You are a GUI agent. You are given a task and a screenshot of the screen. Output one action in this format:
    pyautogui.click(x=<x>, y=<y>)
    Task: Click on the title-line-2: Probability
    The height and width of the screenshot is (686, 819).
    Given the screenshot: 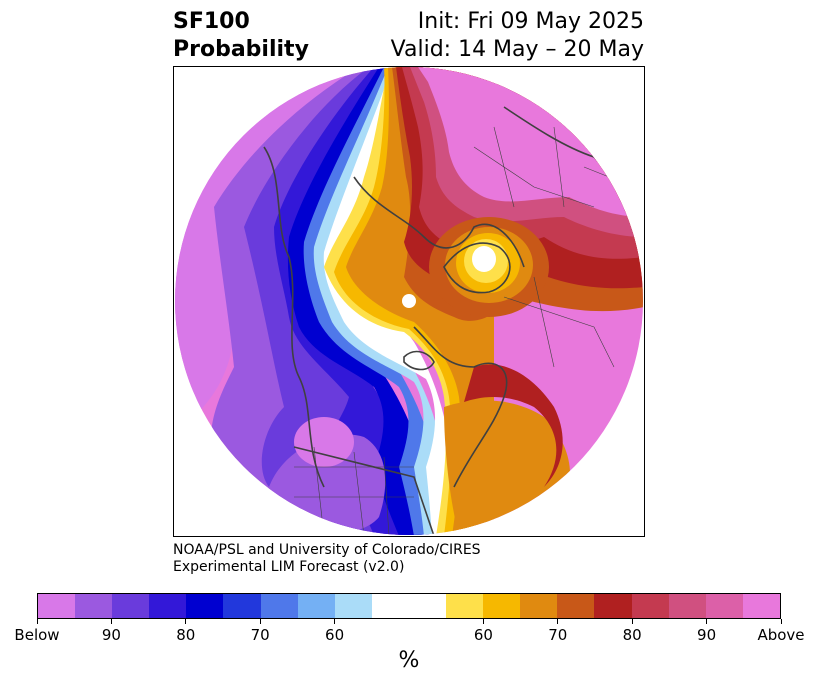 What is the action you would take?
    pyautogui.click(x=241, y=49)
    